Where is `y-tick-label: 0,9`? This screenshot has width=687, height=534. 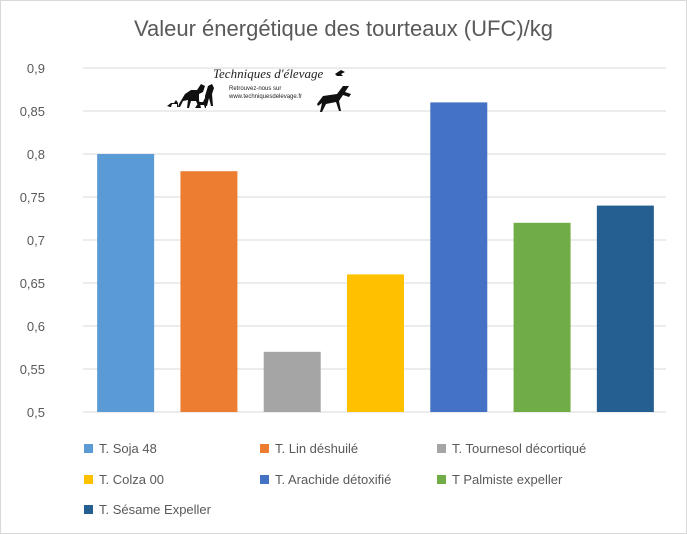
y-tick-label: 0,9 is located at coordinates (36, 68).